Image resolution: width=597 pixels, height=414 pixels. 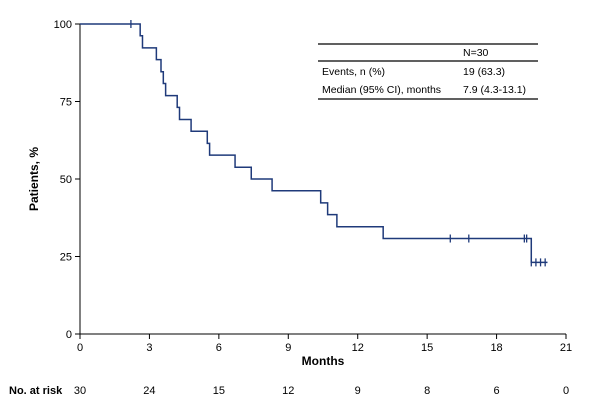 I want to click on at-risk-value: 9, so click(x=358, y=391).